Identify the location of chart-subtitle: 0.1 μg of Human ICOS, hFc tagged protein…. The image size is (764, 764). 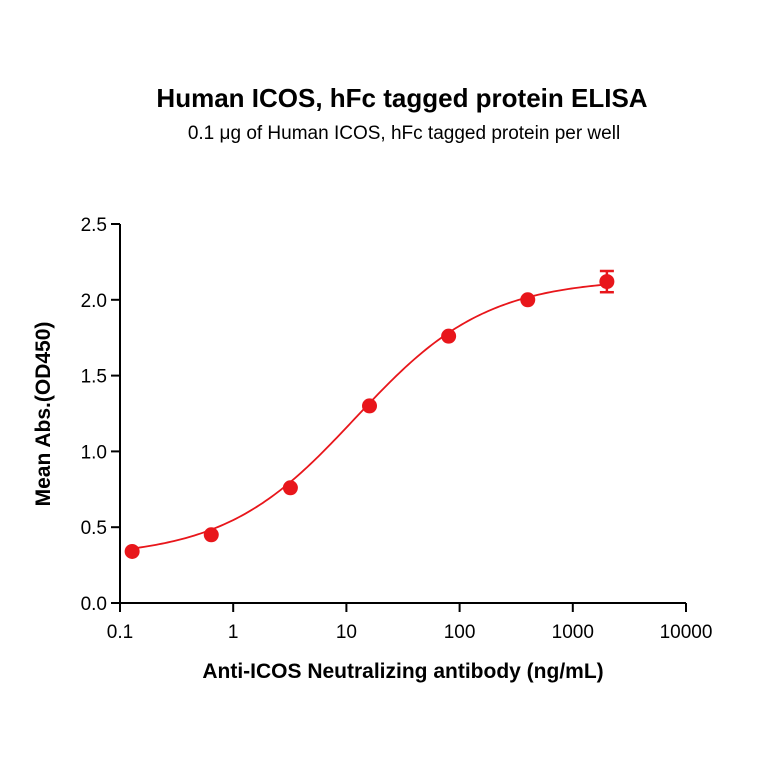
(404, 133).